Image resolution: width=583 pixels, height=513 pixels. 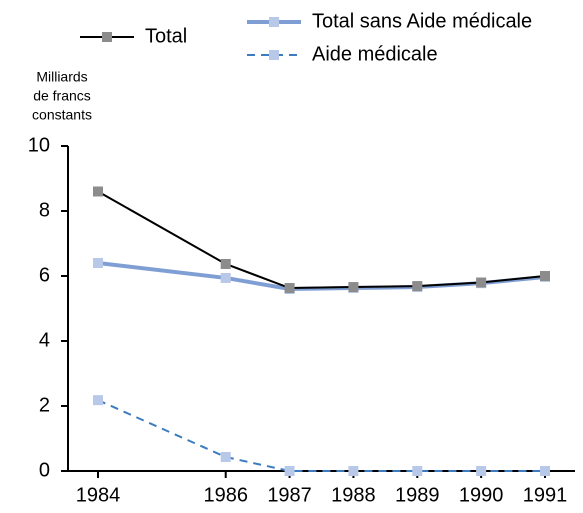 What do you see at coordinates (545, 495) in the screenshot?
I see `x-tick-label: 1991` at bounding box center [545, 495].